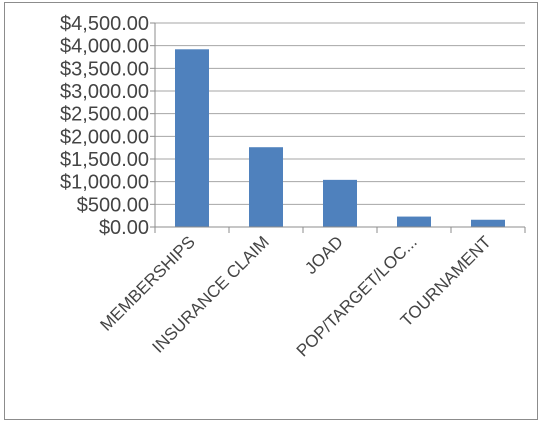  Describe the element at coordinates (323, 254) in the screenshot. I see `x-tick-label: JOAD` at that location.